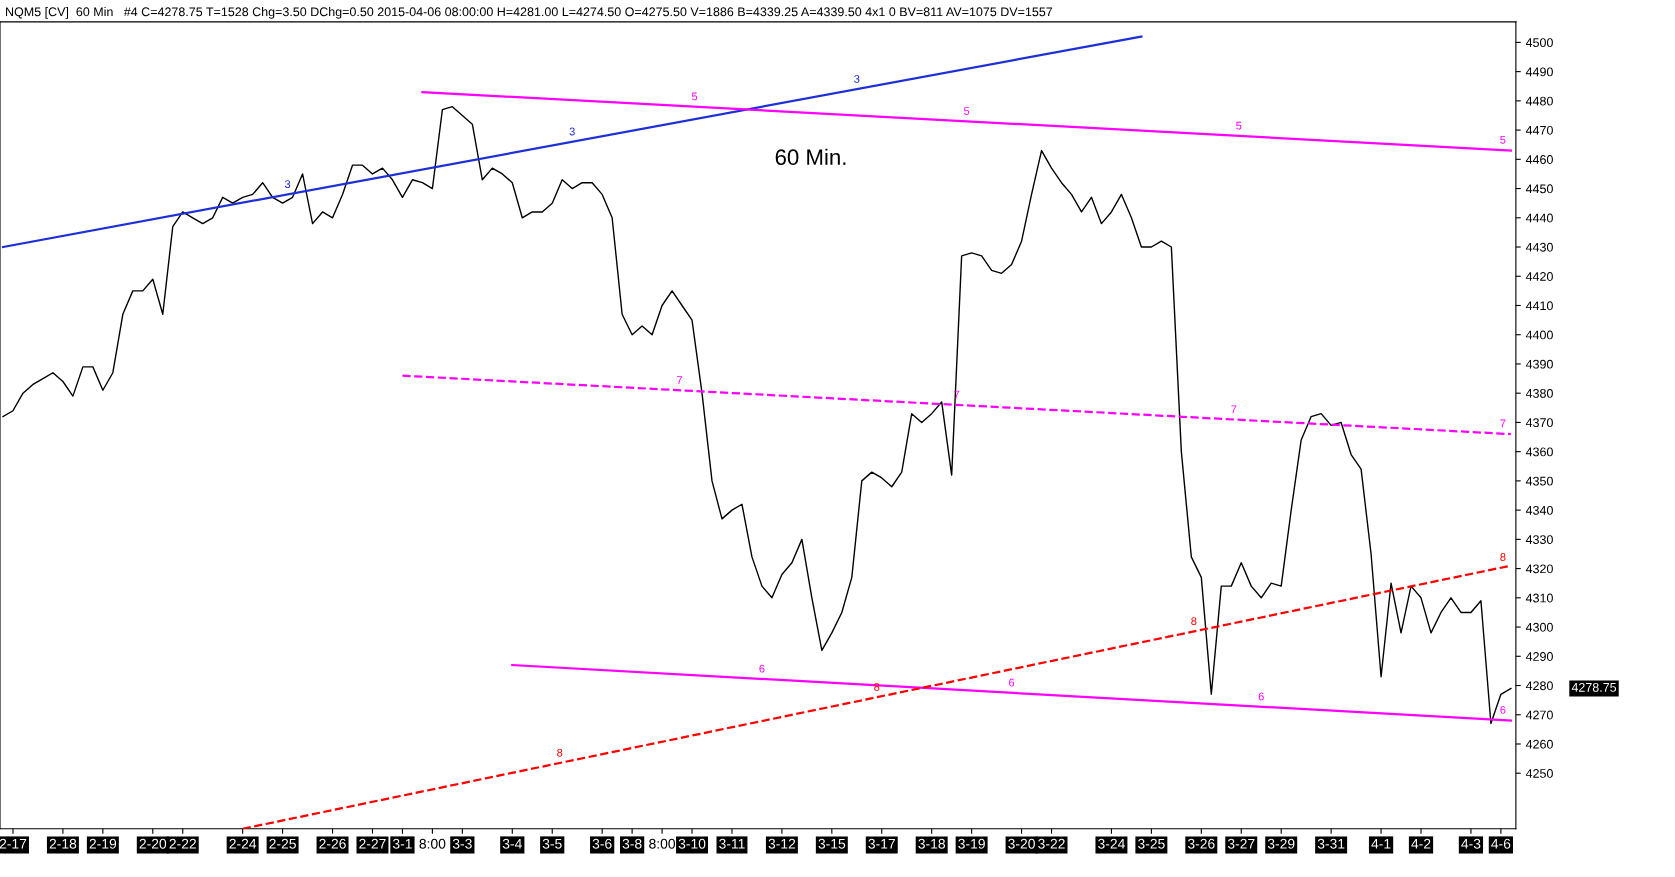  What do you see at coordinates (782, 843) in the screenshot?
I see `x-tick-label: 3-12` at bounding box center [782, 843].